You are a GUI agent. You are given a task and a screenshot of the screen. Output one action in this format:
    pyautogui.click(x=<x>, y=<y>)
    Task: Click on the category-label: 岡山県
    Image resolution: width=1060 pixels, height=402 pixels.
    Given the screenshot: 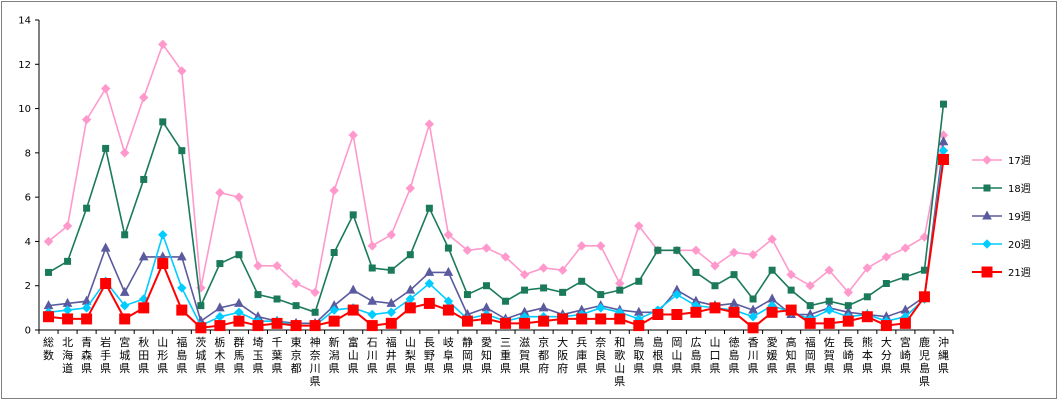 What is the action you would take?
    pyautogui.click(x=676, y=355)
    